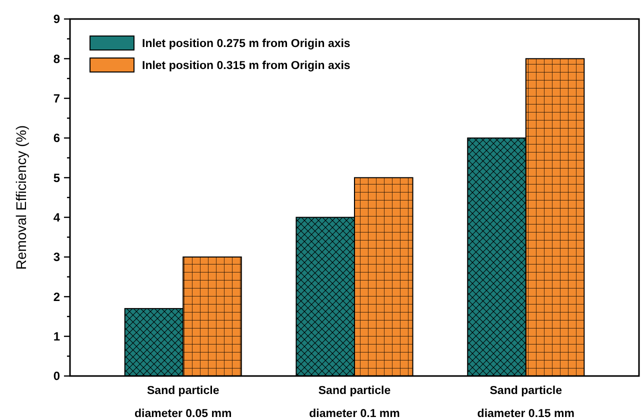 This screenshot has width=643, height=419. I want to click on y-tick-label: 8, so click(56, 59).